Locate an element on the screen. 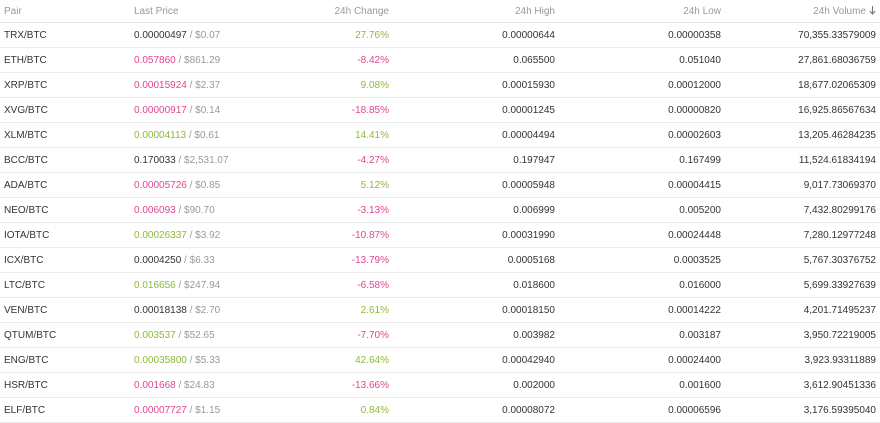 Image resolution: width=880 pixels, height=423 pixels. high-value: 0.00008072 is located at coordinates (528, 410).